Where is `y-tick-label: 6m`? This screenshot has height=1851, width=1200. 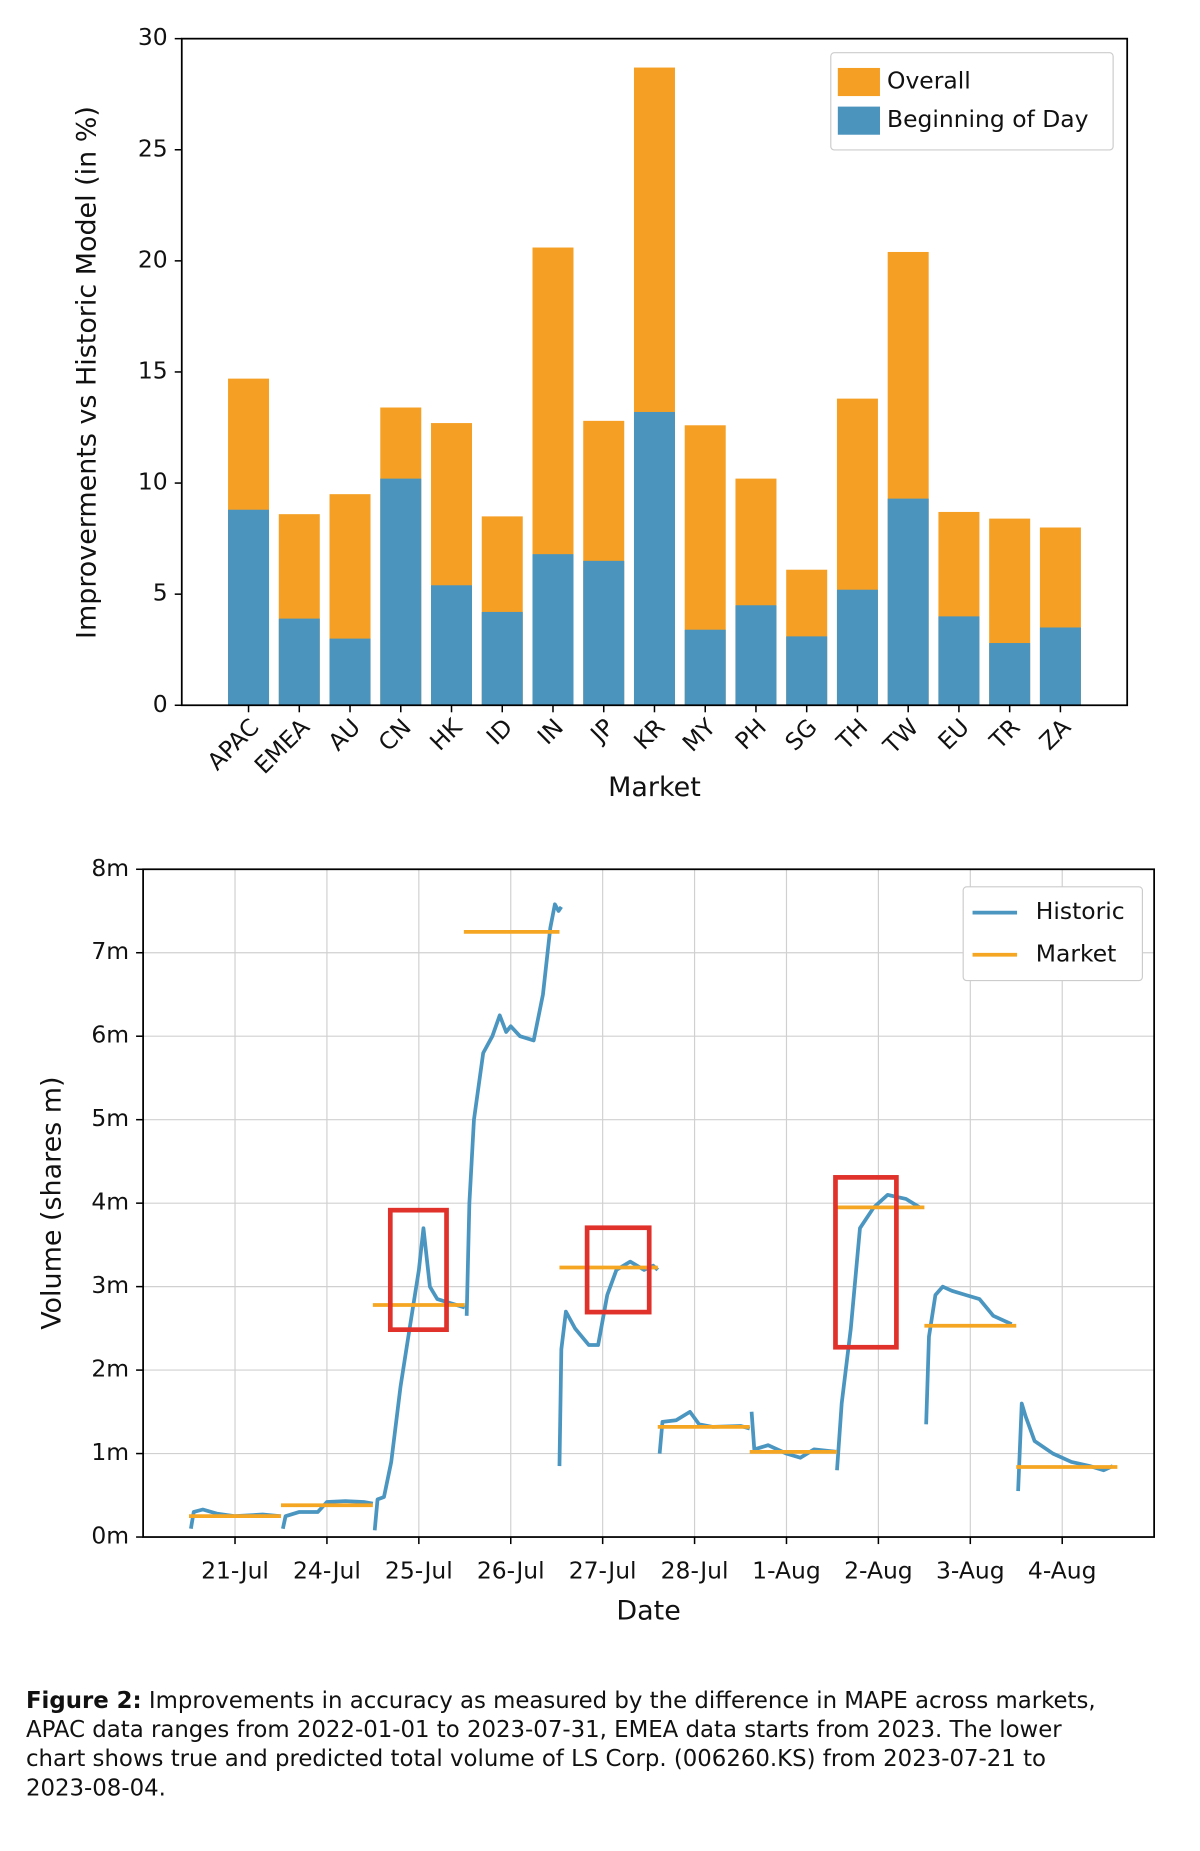 y-tick-label: 6m is located at coordinates (110, 1035).